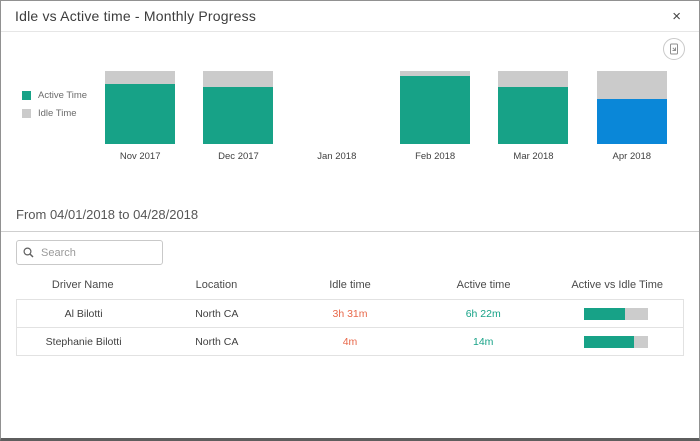 The height and width of the screenshot is (441, 700). What do you see at coordinates (216, 285) in the screenshot?
I see `col-header-location: Location` at bounding box center [216, 285].